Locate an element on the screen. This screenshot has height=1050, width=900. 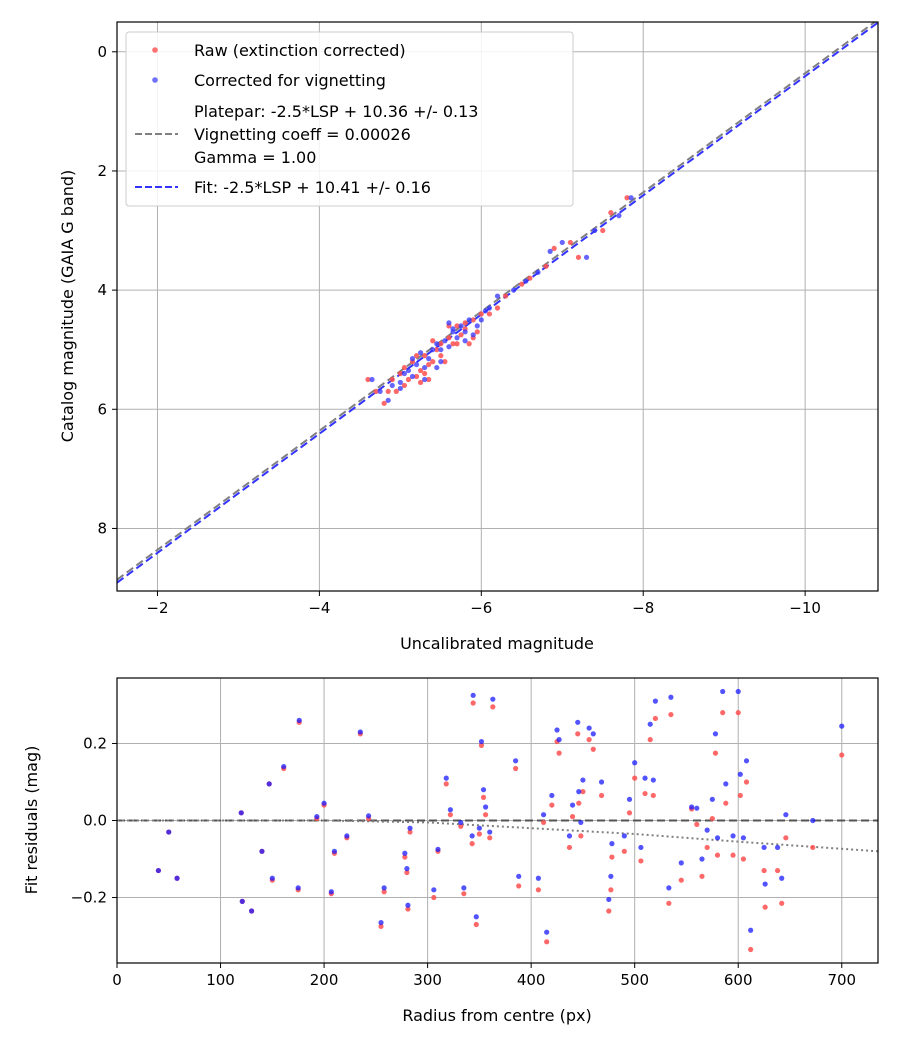
x-tick-label: 400 is located at coordinates (531, 980).